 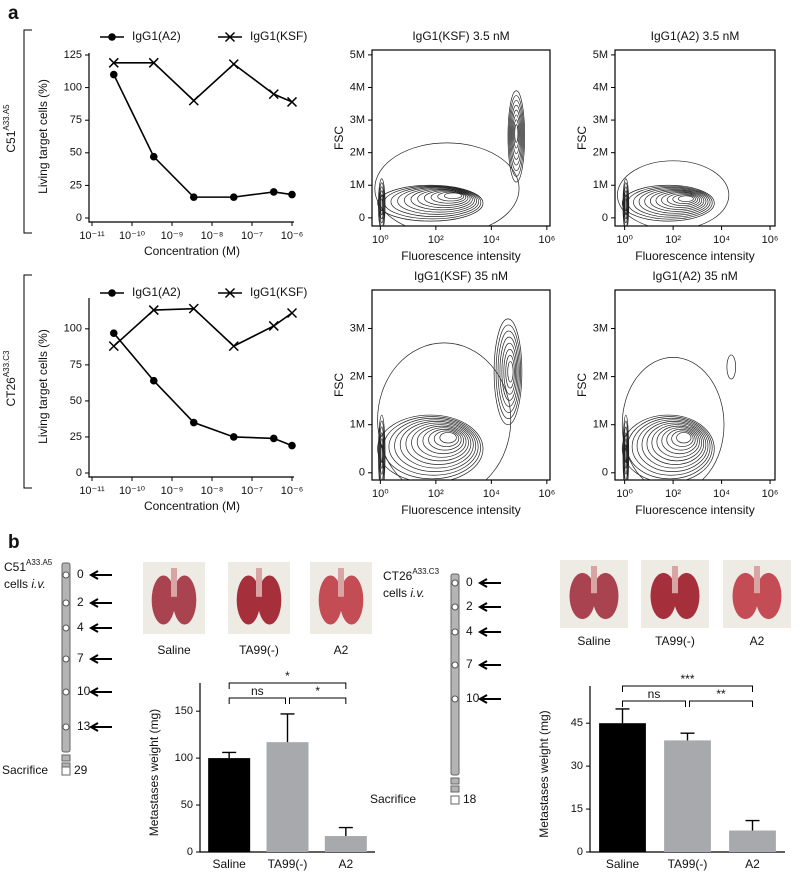 What do you see at coordinates (461, 138) in the screenshot?
I see `plot-frame` at bounding box center [461, 138].